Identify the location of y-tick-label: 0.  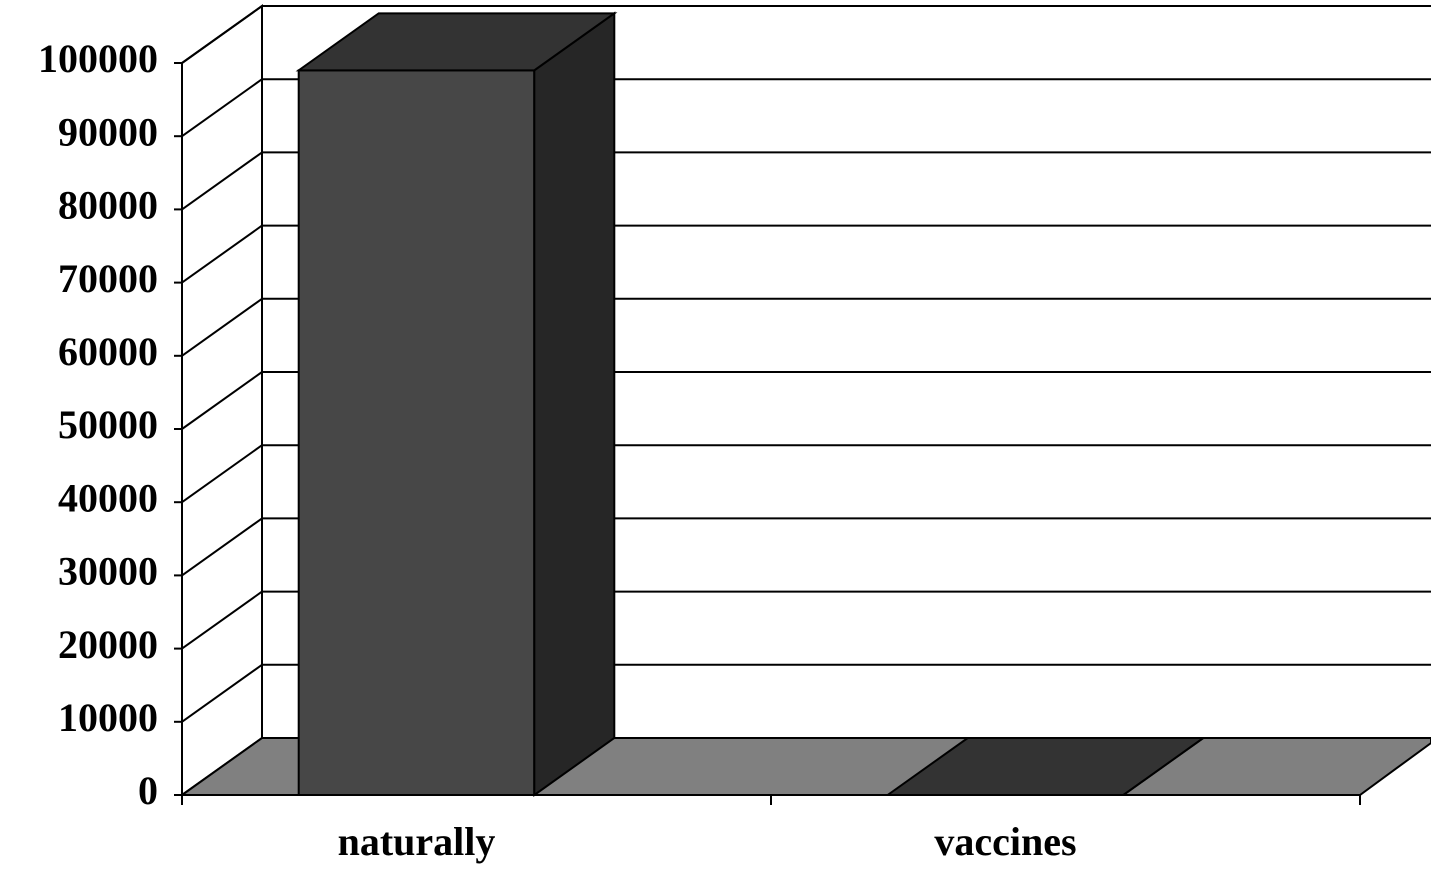
(148, 790).